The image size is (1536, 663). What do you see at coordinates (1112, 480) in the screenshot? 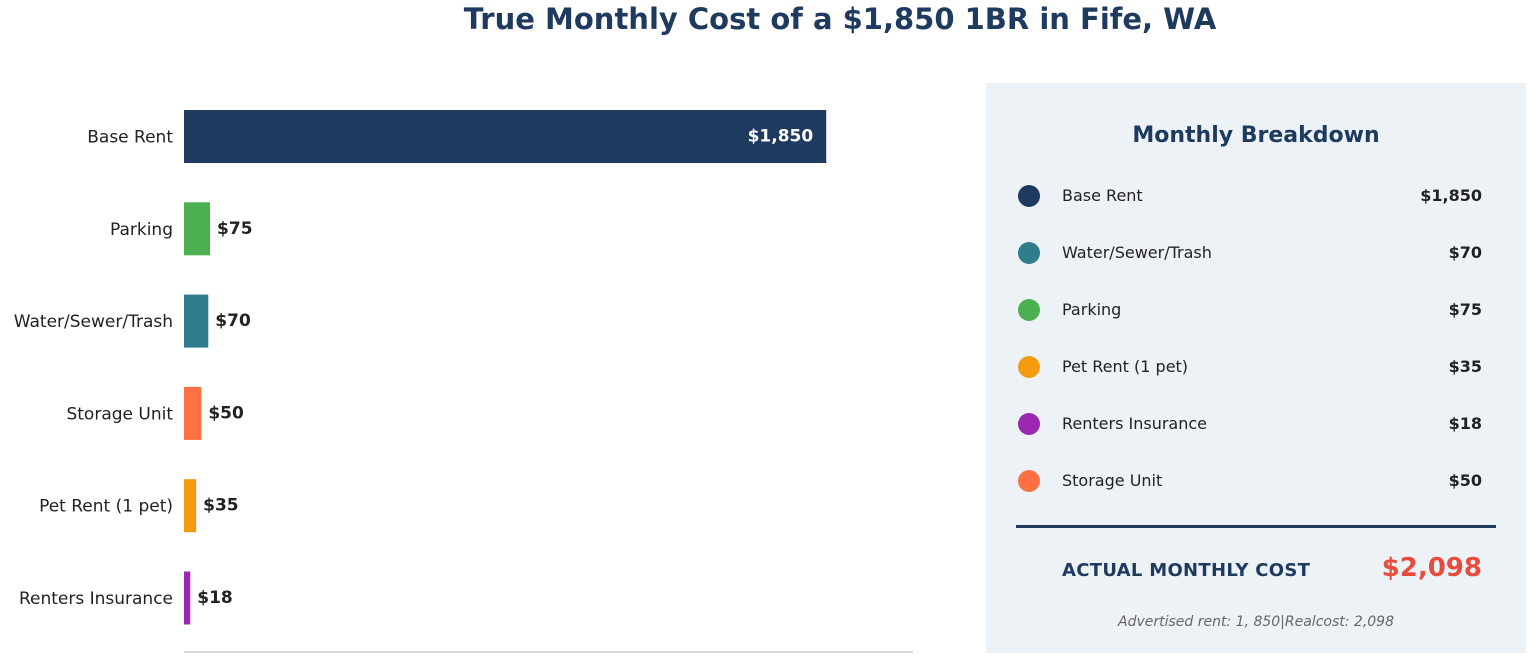
I see `breakdown-label: Storage Unit` at bounding box center [1112, 480].